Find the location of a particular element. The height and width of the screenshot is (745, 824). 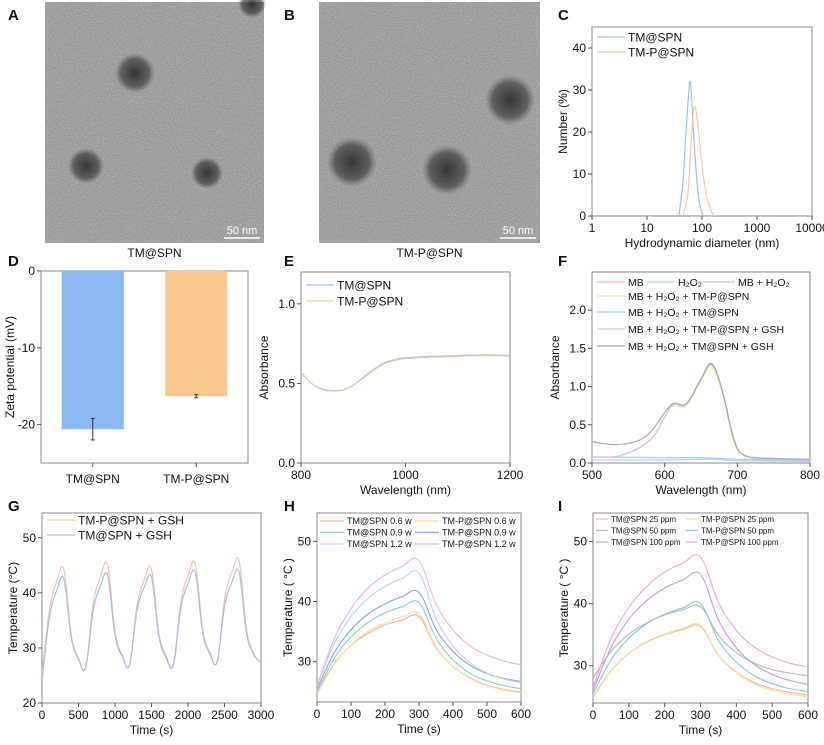

legend-label: TM-P@SPN + GSH is located at coordinates (131, 520).